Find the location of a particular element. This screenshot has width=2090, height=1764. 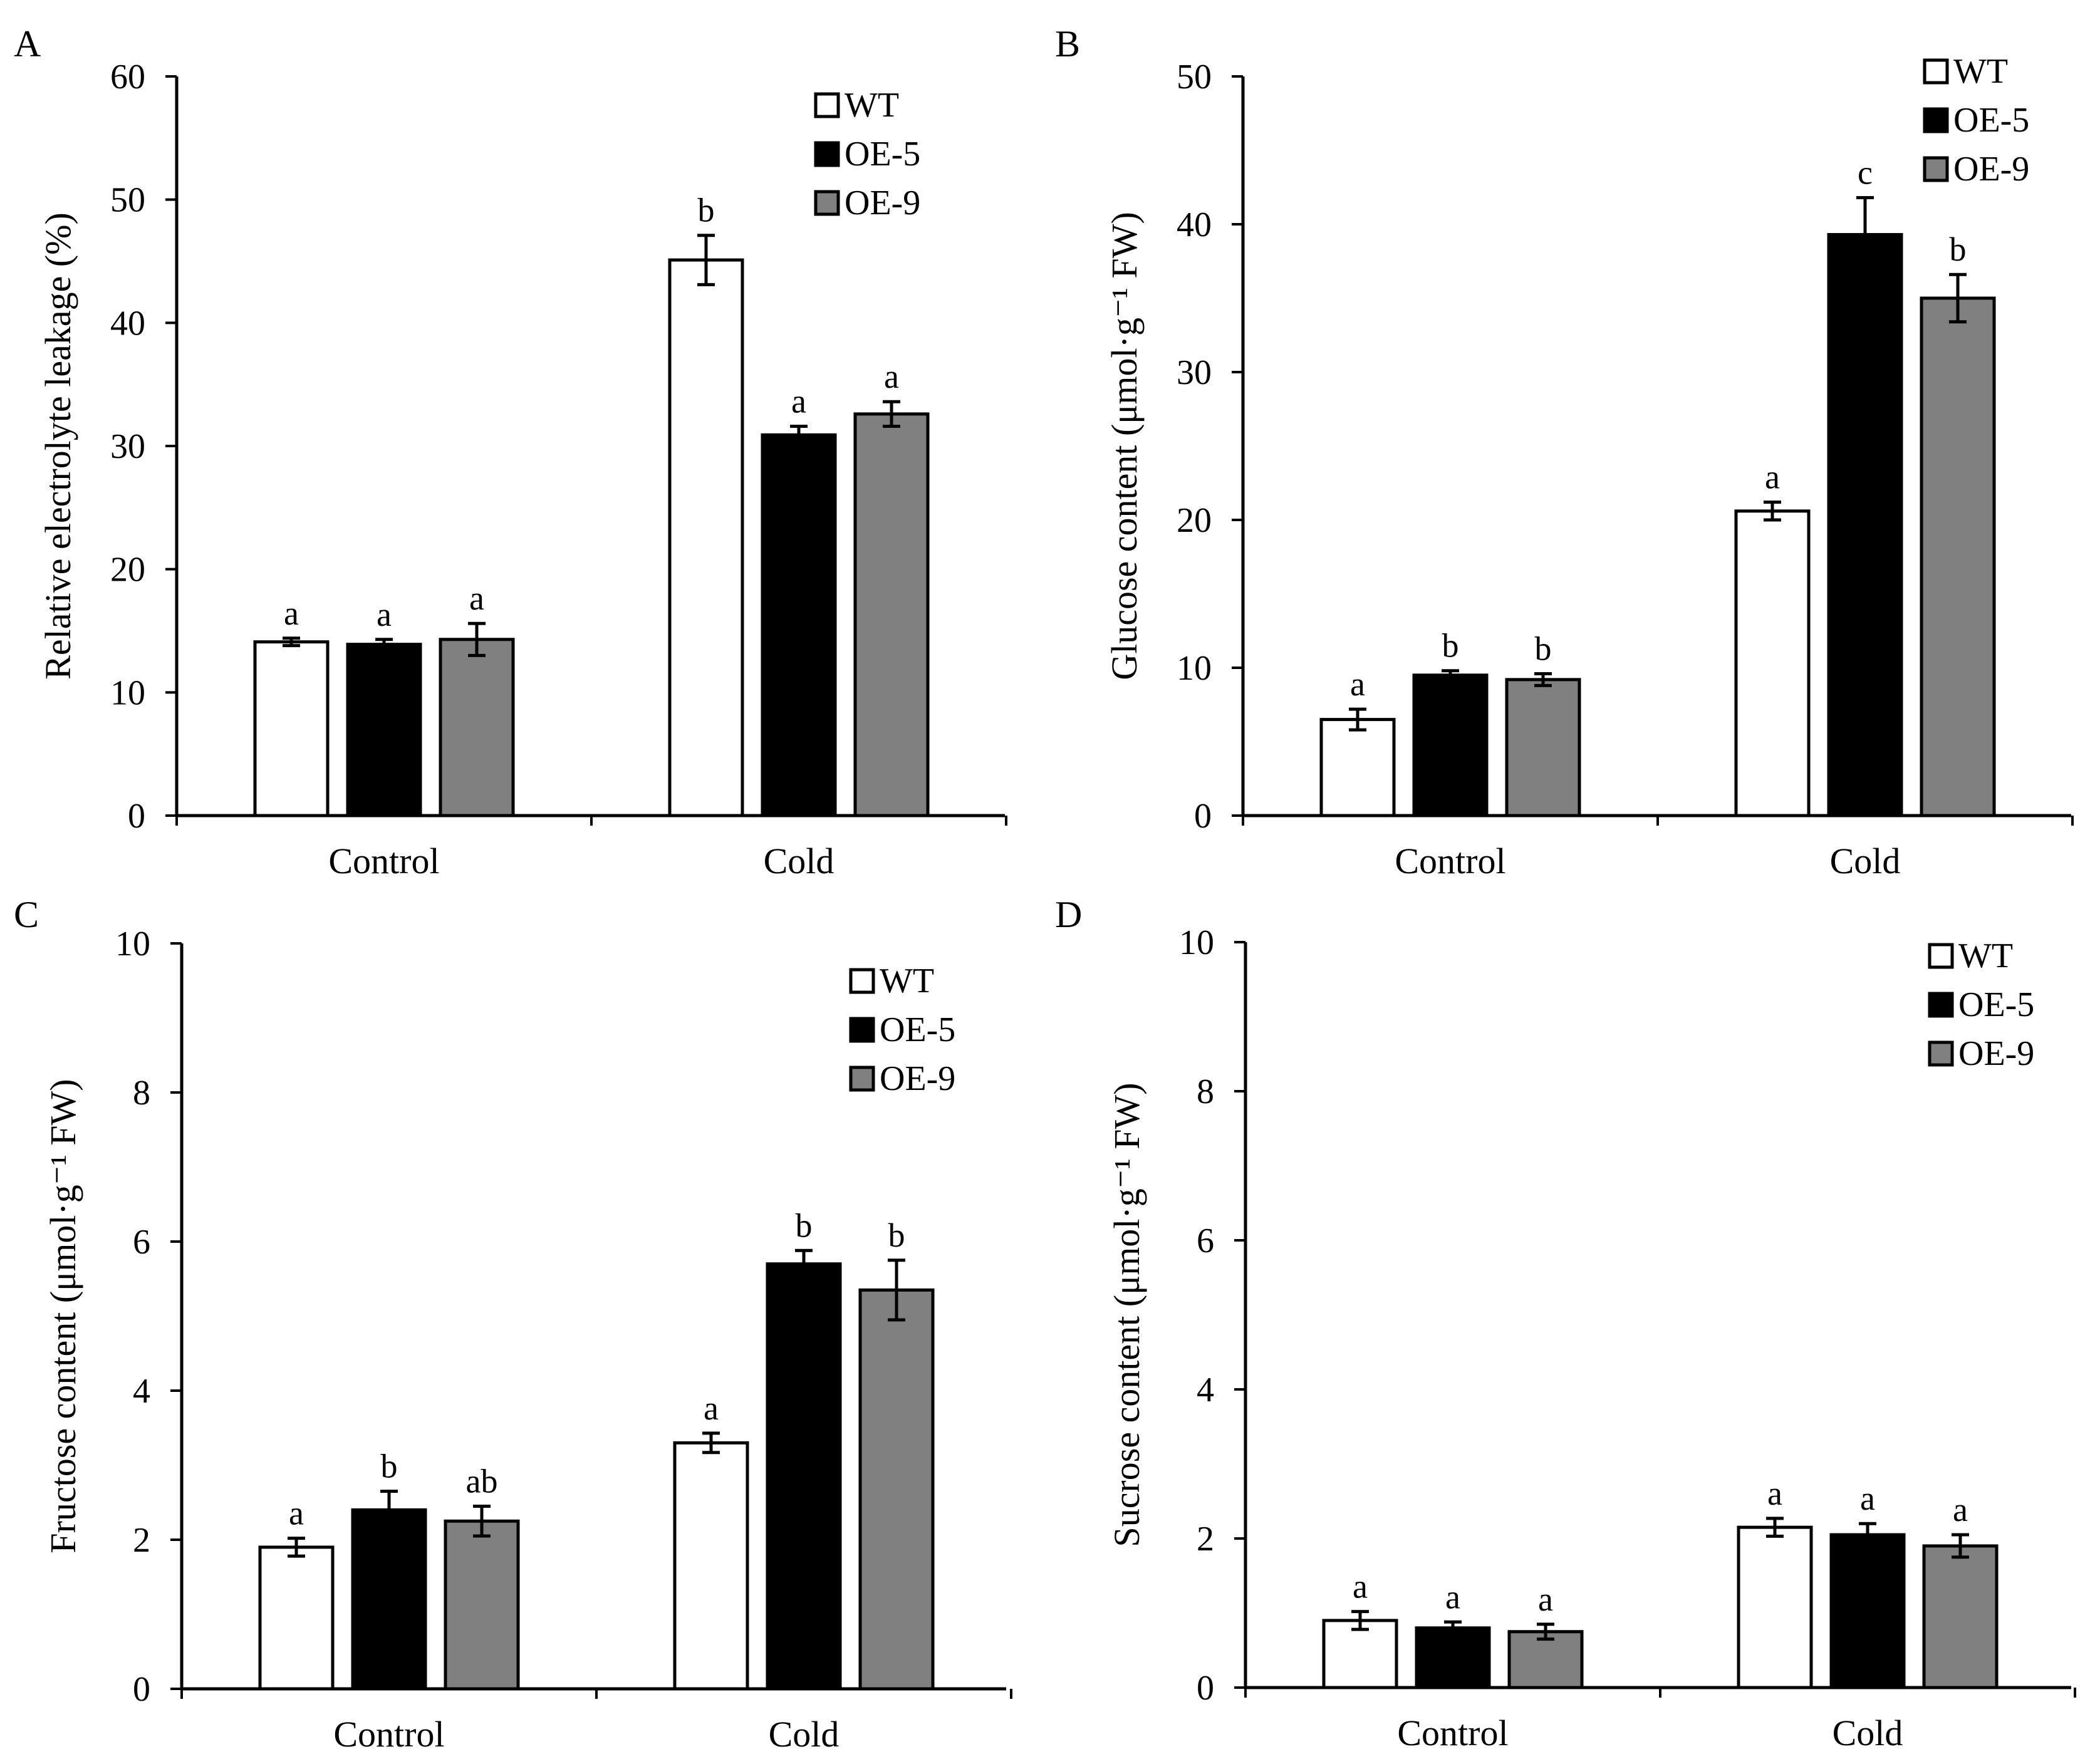

y-axis-title: Glucose content (μmol·g⁻¹ FW) is located at coordinates (1124, 446).